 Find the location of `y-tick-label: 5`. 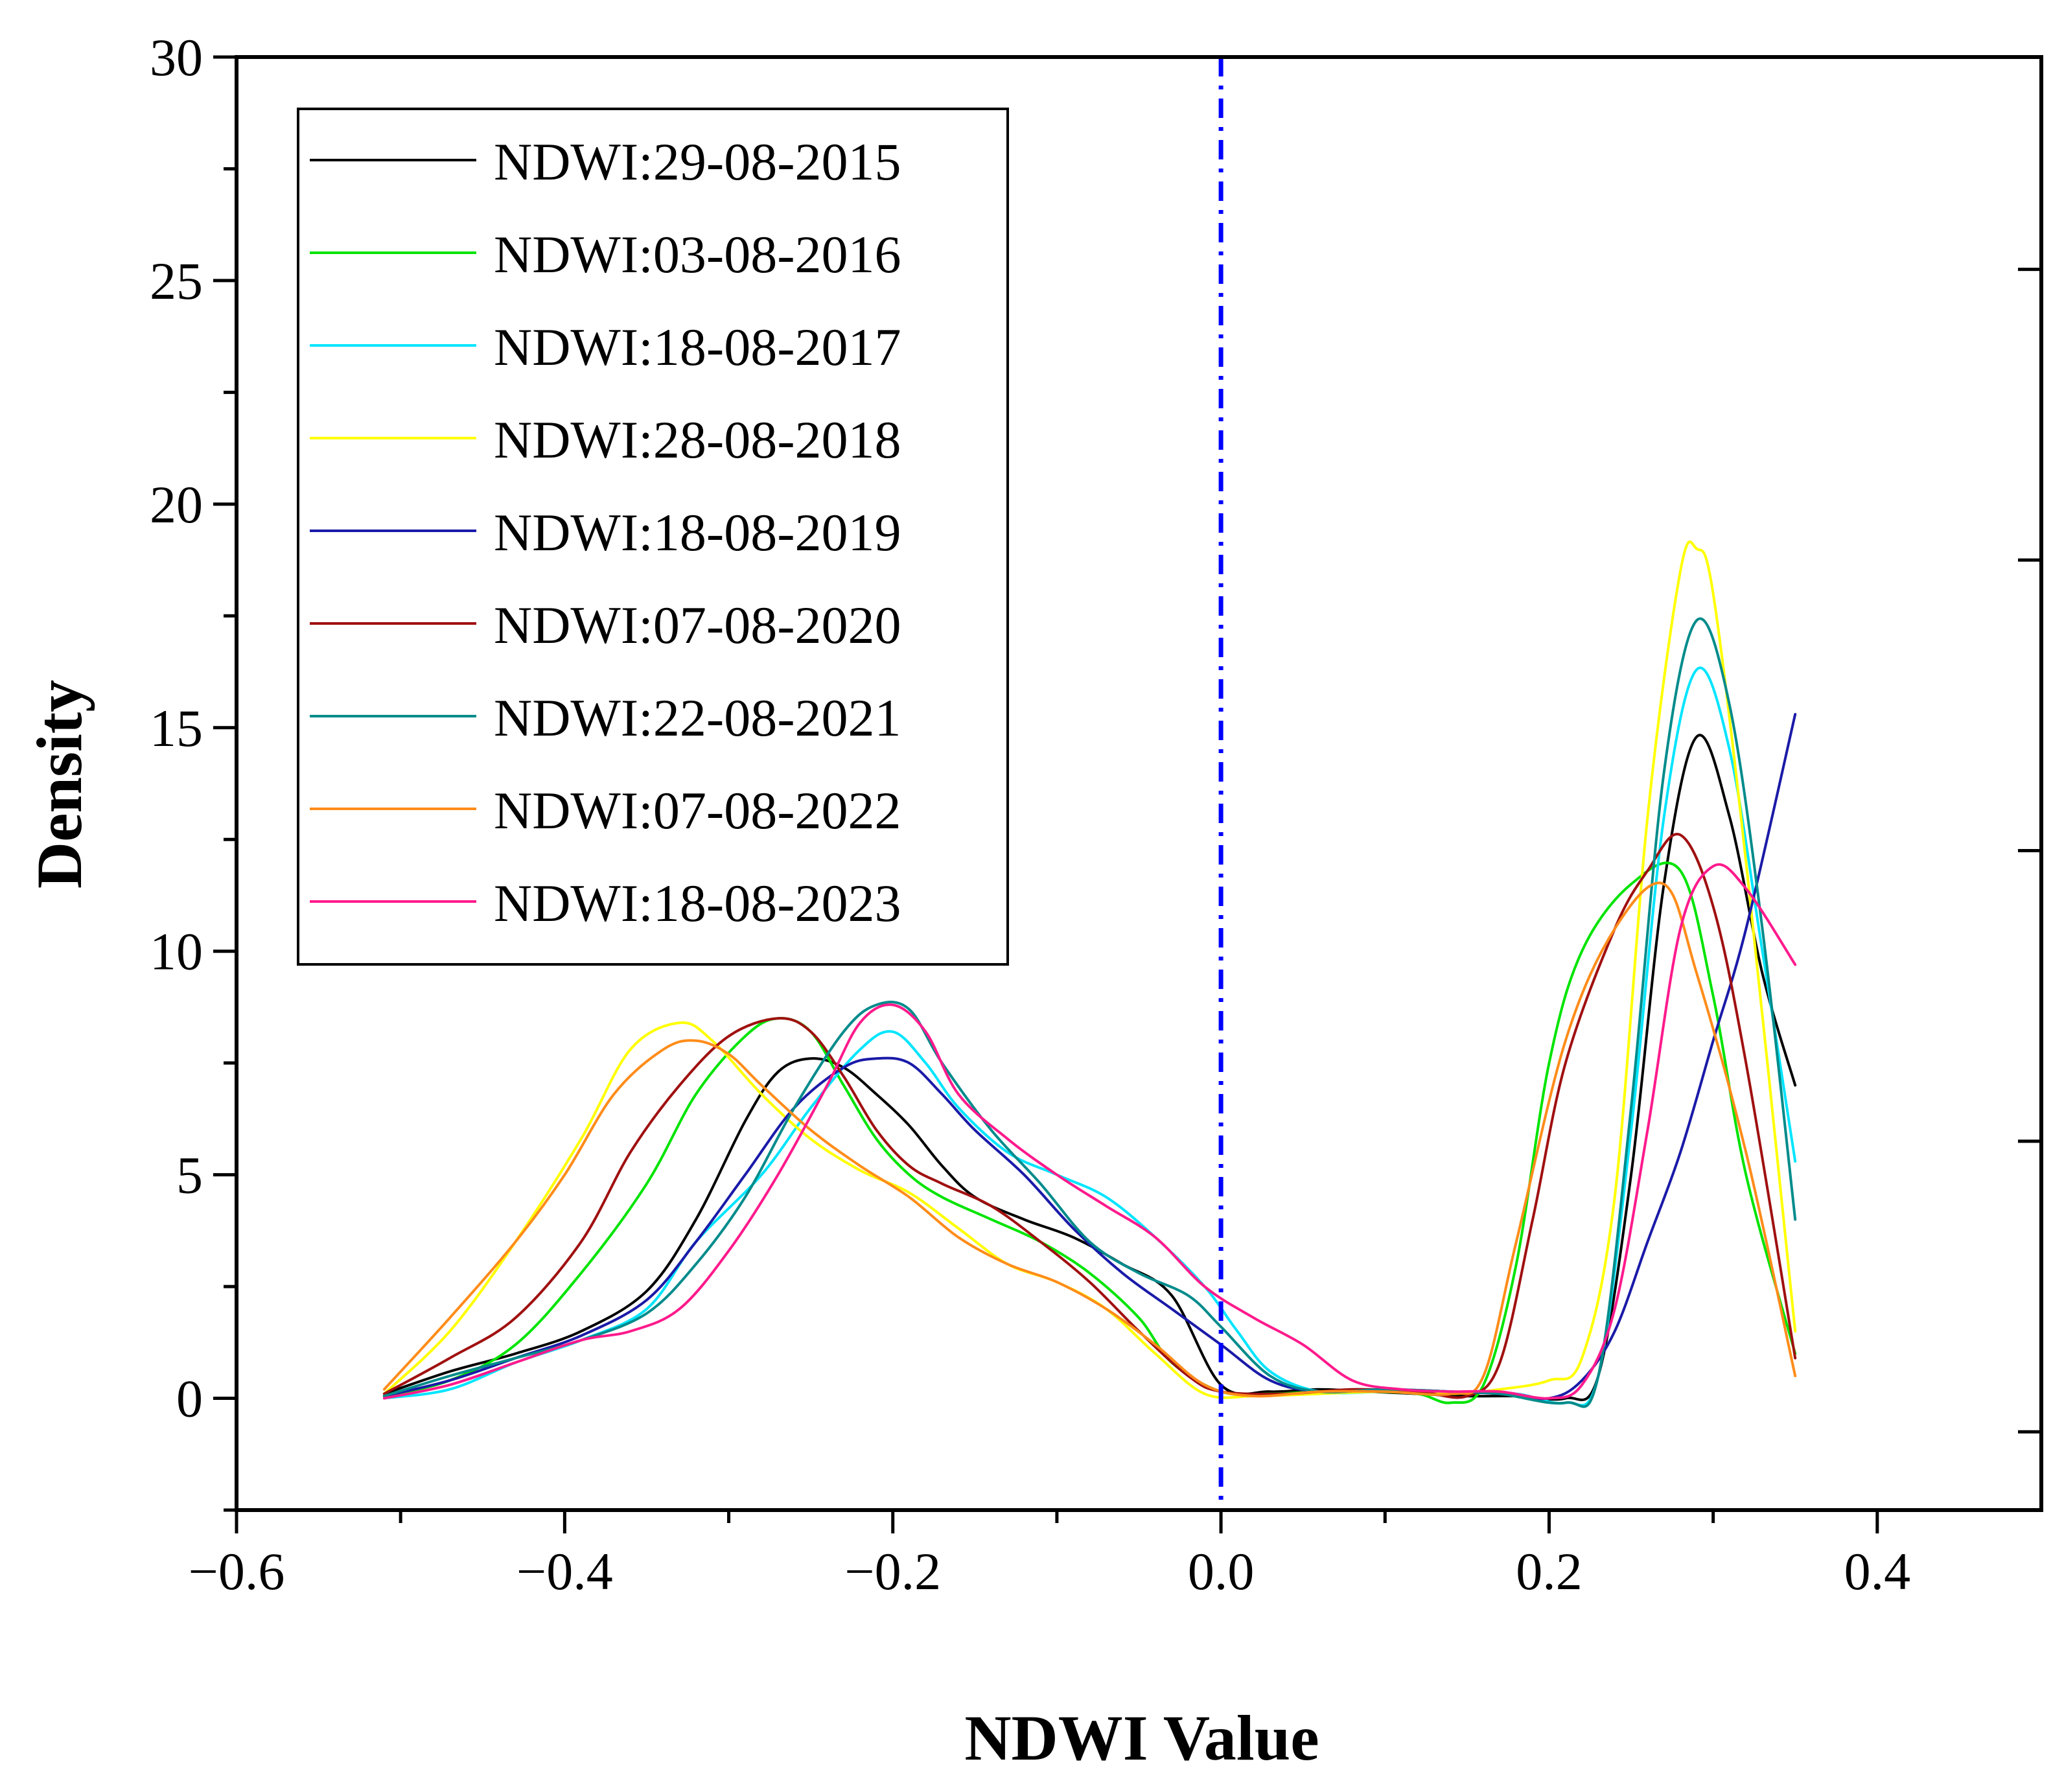

y-tick-label: 5 is located at coordinates (189, 1175).